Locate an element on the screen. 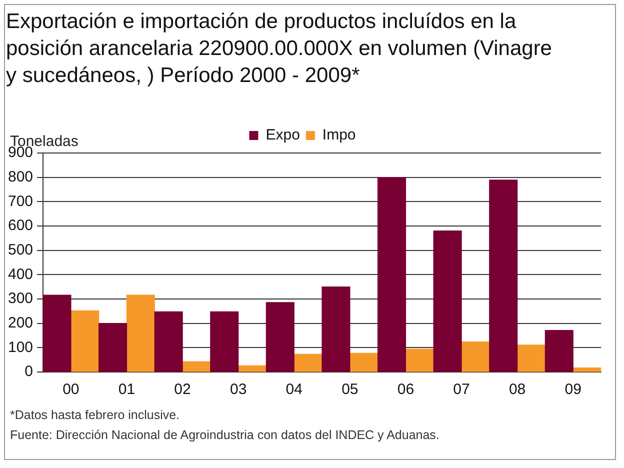  text: *Datos hasta febrero inclusive. is located at coordinates (95, 415).